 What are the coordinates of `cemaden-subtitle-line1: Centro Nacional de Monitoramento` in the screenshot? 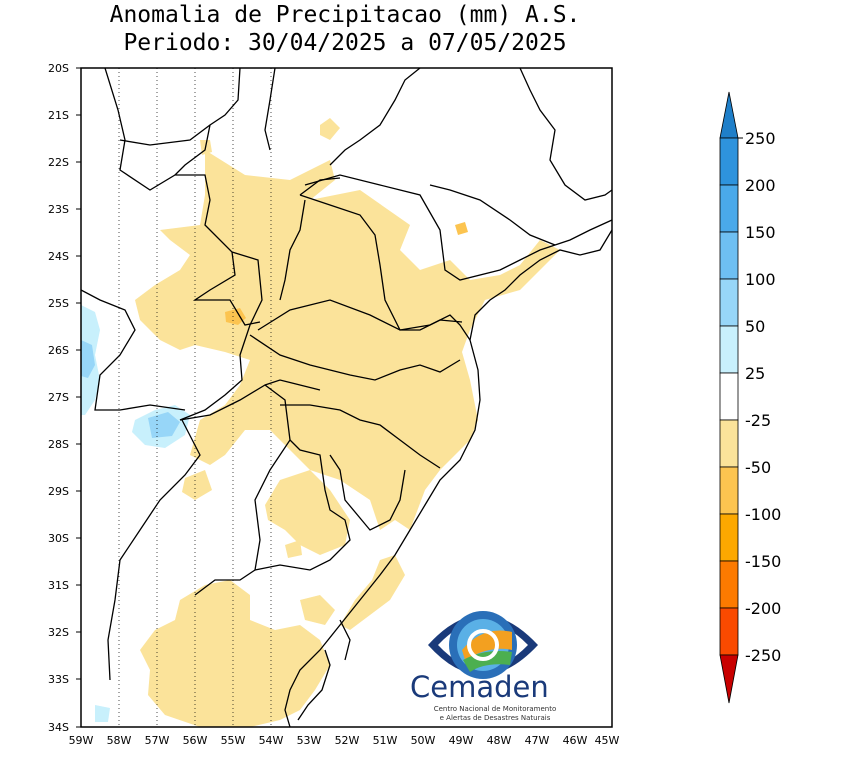 It's located at (495, 709).